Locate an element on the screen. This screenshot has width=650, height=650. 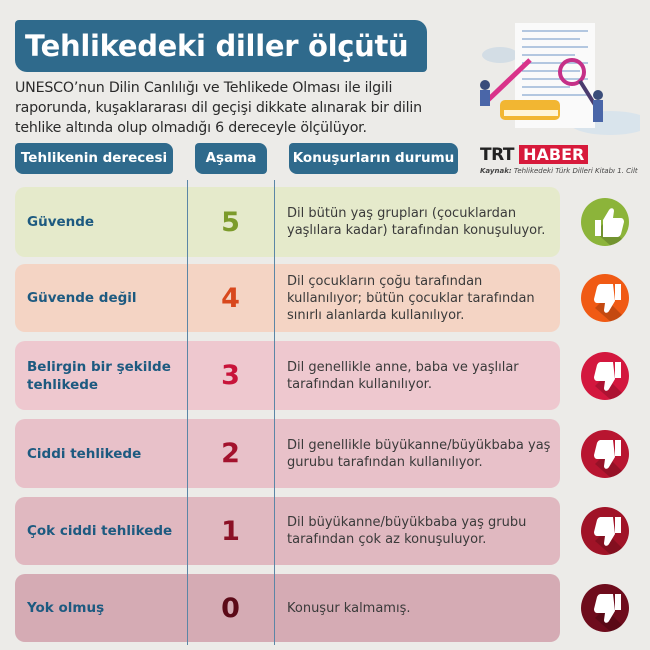
logo-haber: HABER is located at coordinates (554, 154).